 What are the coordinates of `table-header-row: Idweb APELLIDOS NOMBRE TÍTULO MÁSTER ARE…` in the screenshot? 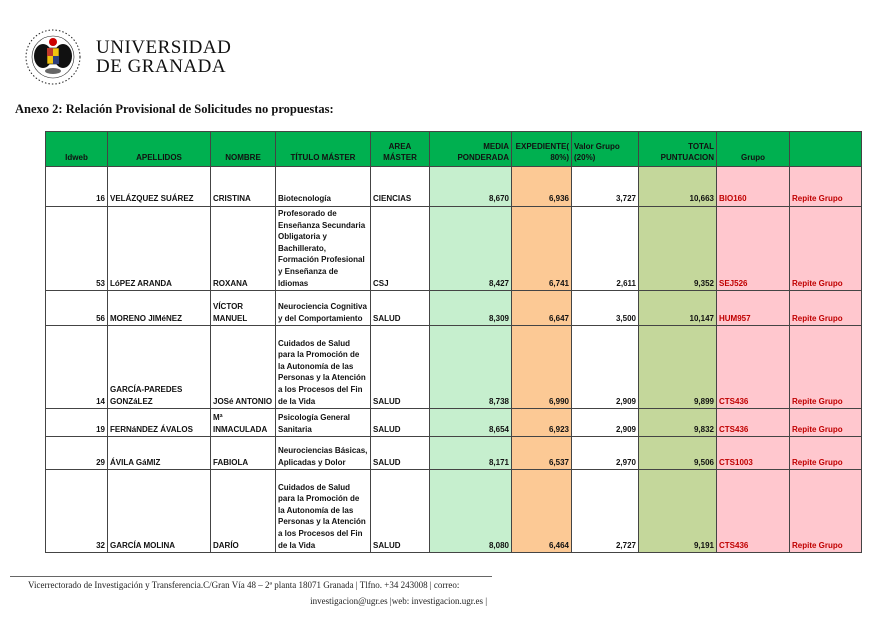 It's located at (453, 149).